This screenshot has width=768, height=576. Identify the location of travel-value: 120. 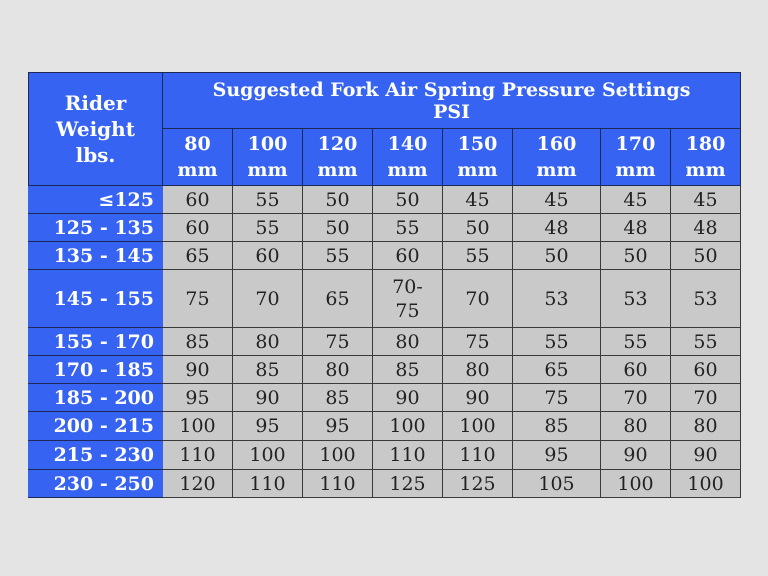
(337, 144).